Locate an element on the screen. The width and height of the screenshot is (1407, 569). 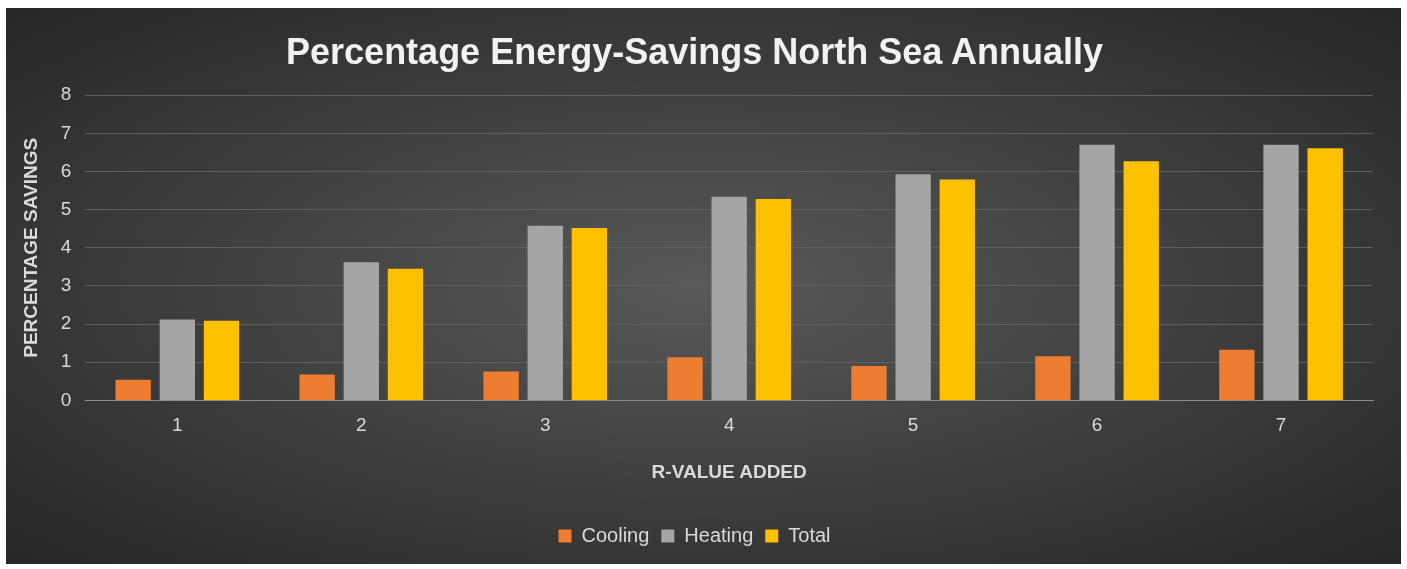
y-tick-label: 4 is located at coordinates (66, 247).